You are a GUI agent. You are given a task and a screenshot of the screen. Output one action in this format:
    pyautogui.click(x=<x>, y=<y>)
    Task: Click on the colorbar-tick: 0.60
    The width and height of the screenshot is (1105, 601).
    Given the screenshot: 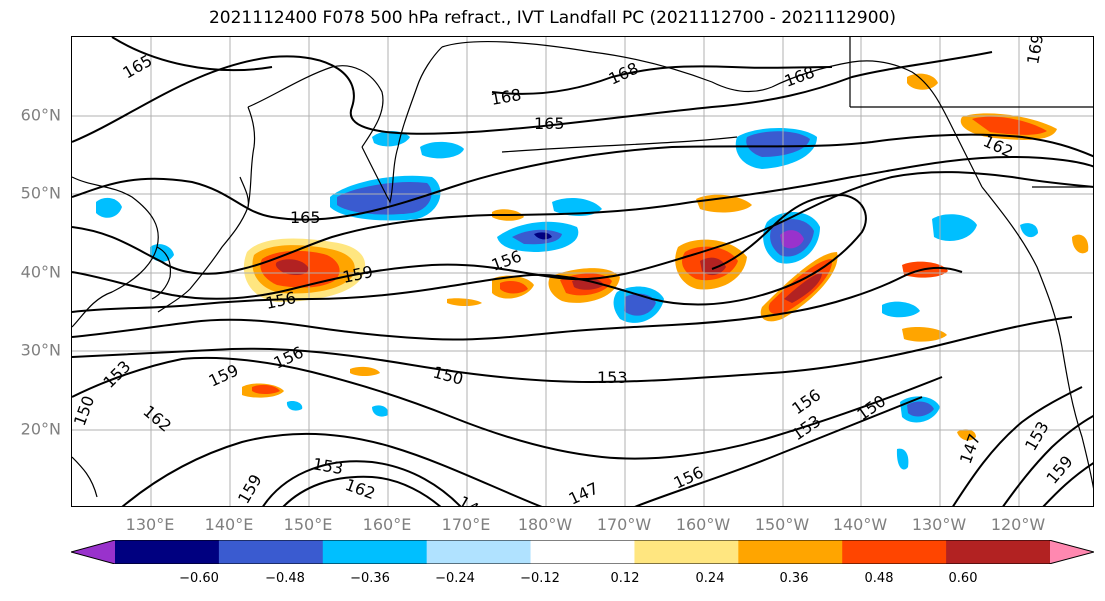 What is the action you would take?
    pyautogui.click(x=963, y=578)
    